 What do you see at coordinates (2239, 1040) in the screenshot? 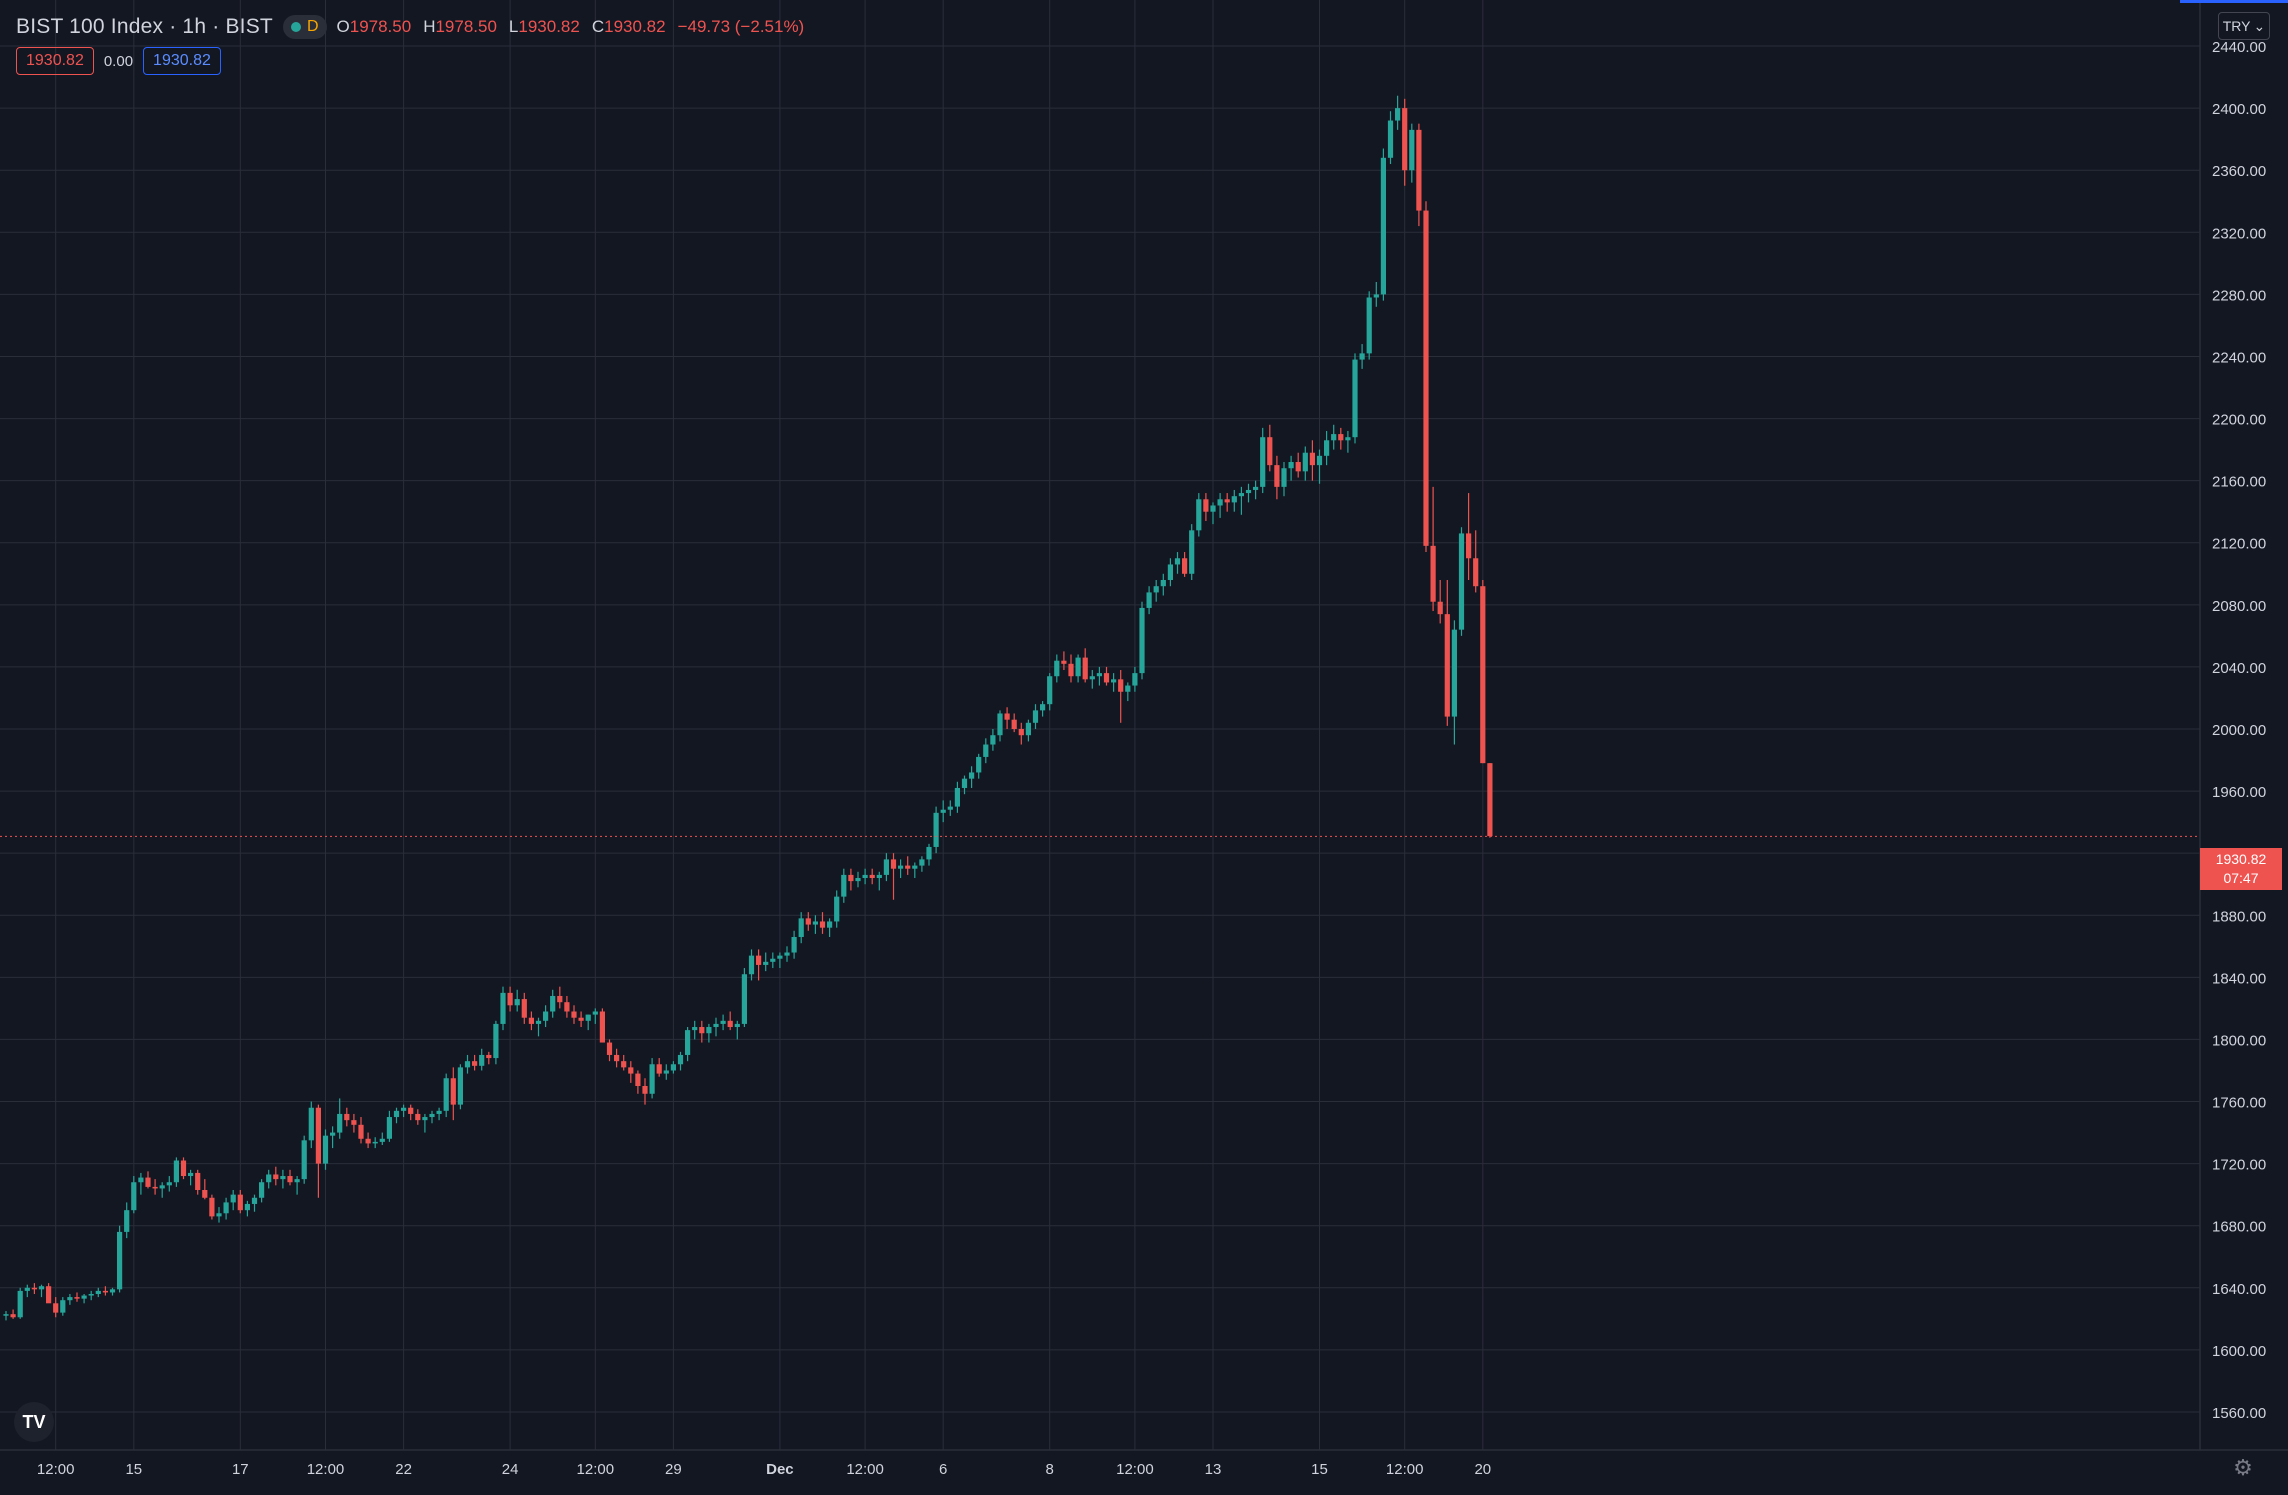
I see `y-tick-label: 1800.00` at bounding box center [2239, 1040].